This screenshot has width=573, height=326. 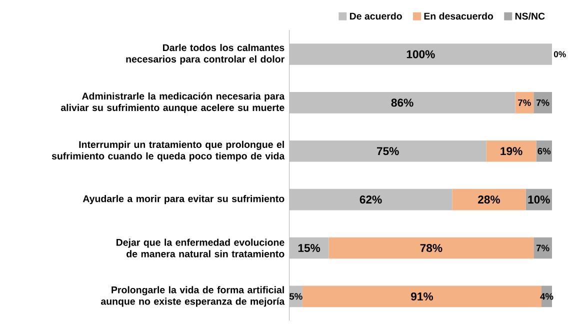 I want to click on data-label: 86%, so click(x=402, y=102).